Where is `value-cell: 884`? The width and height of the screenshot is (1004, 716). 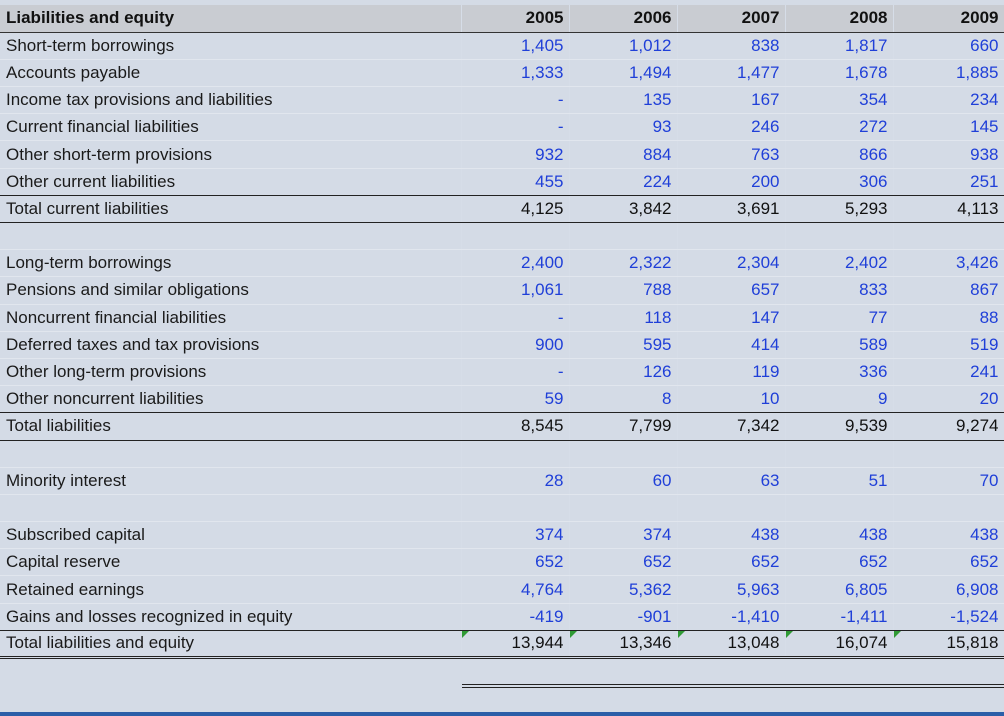 value-cell: 884 is located at coordinates (623, 154).